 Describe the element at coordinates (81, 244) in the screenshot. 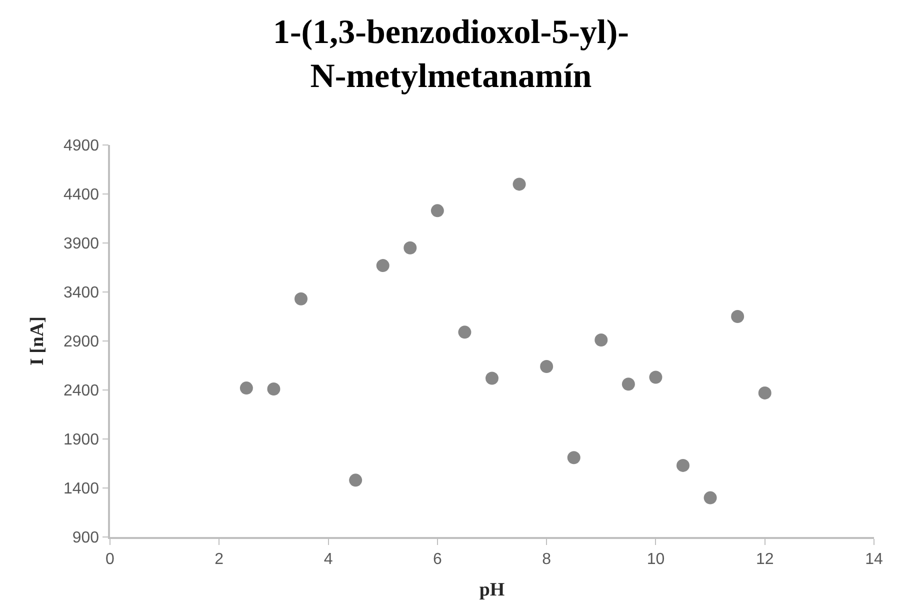

I see `y-tick-label: 3900` at that location.